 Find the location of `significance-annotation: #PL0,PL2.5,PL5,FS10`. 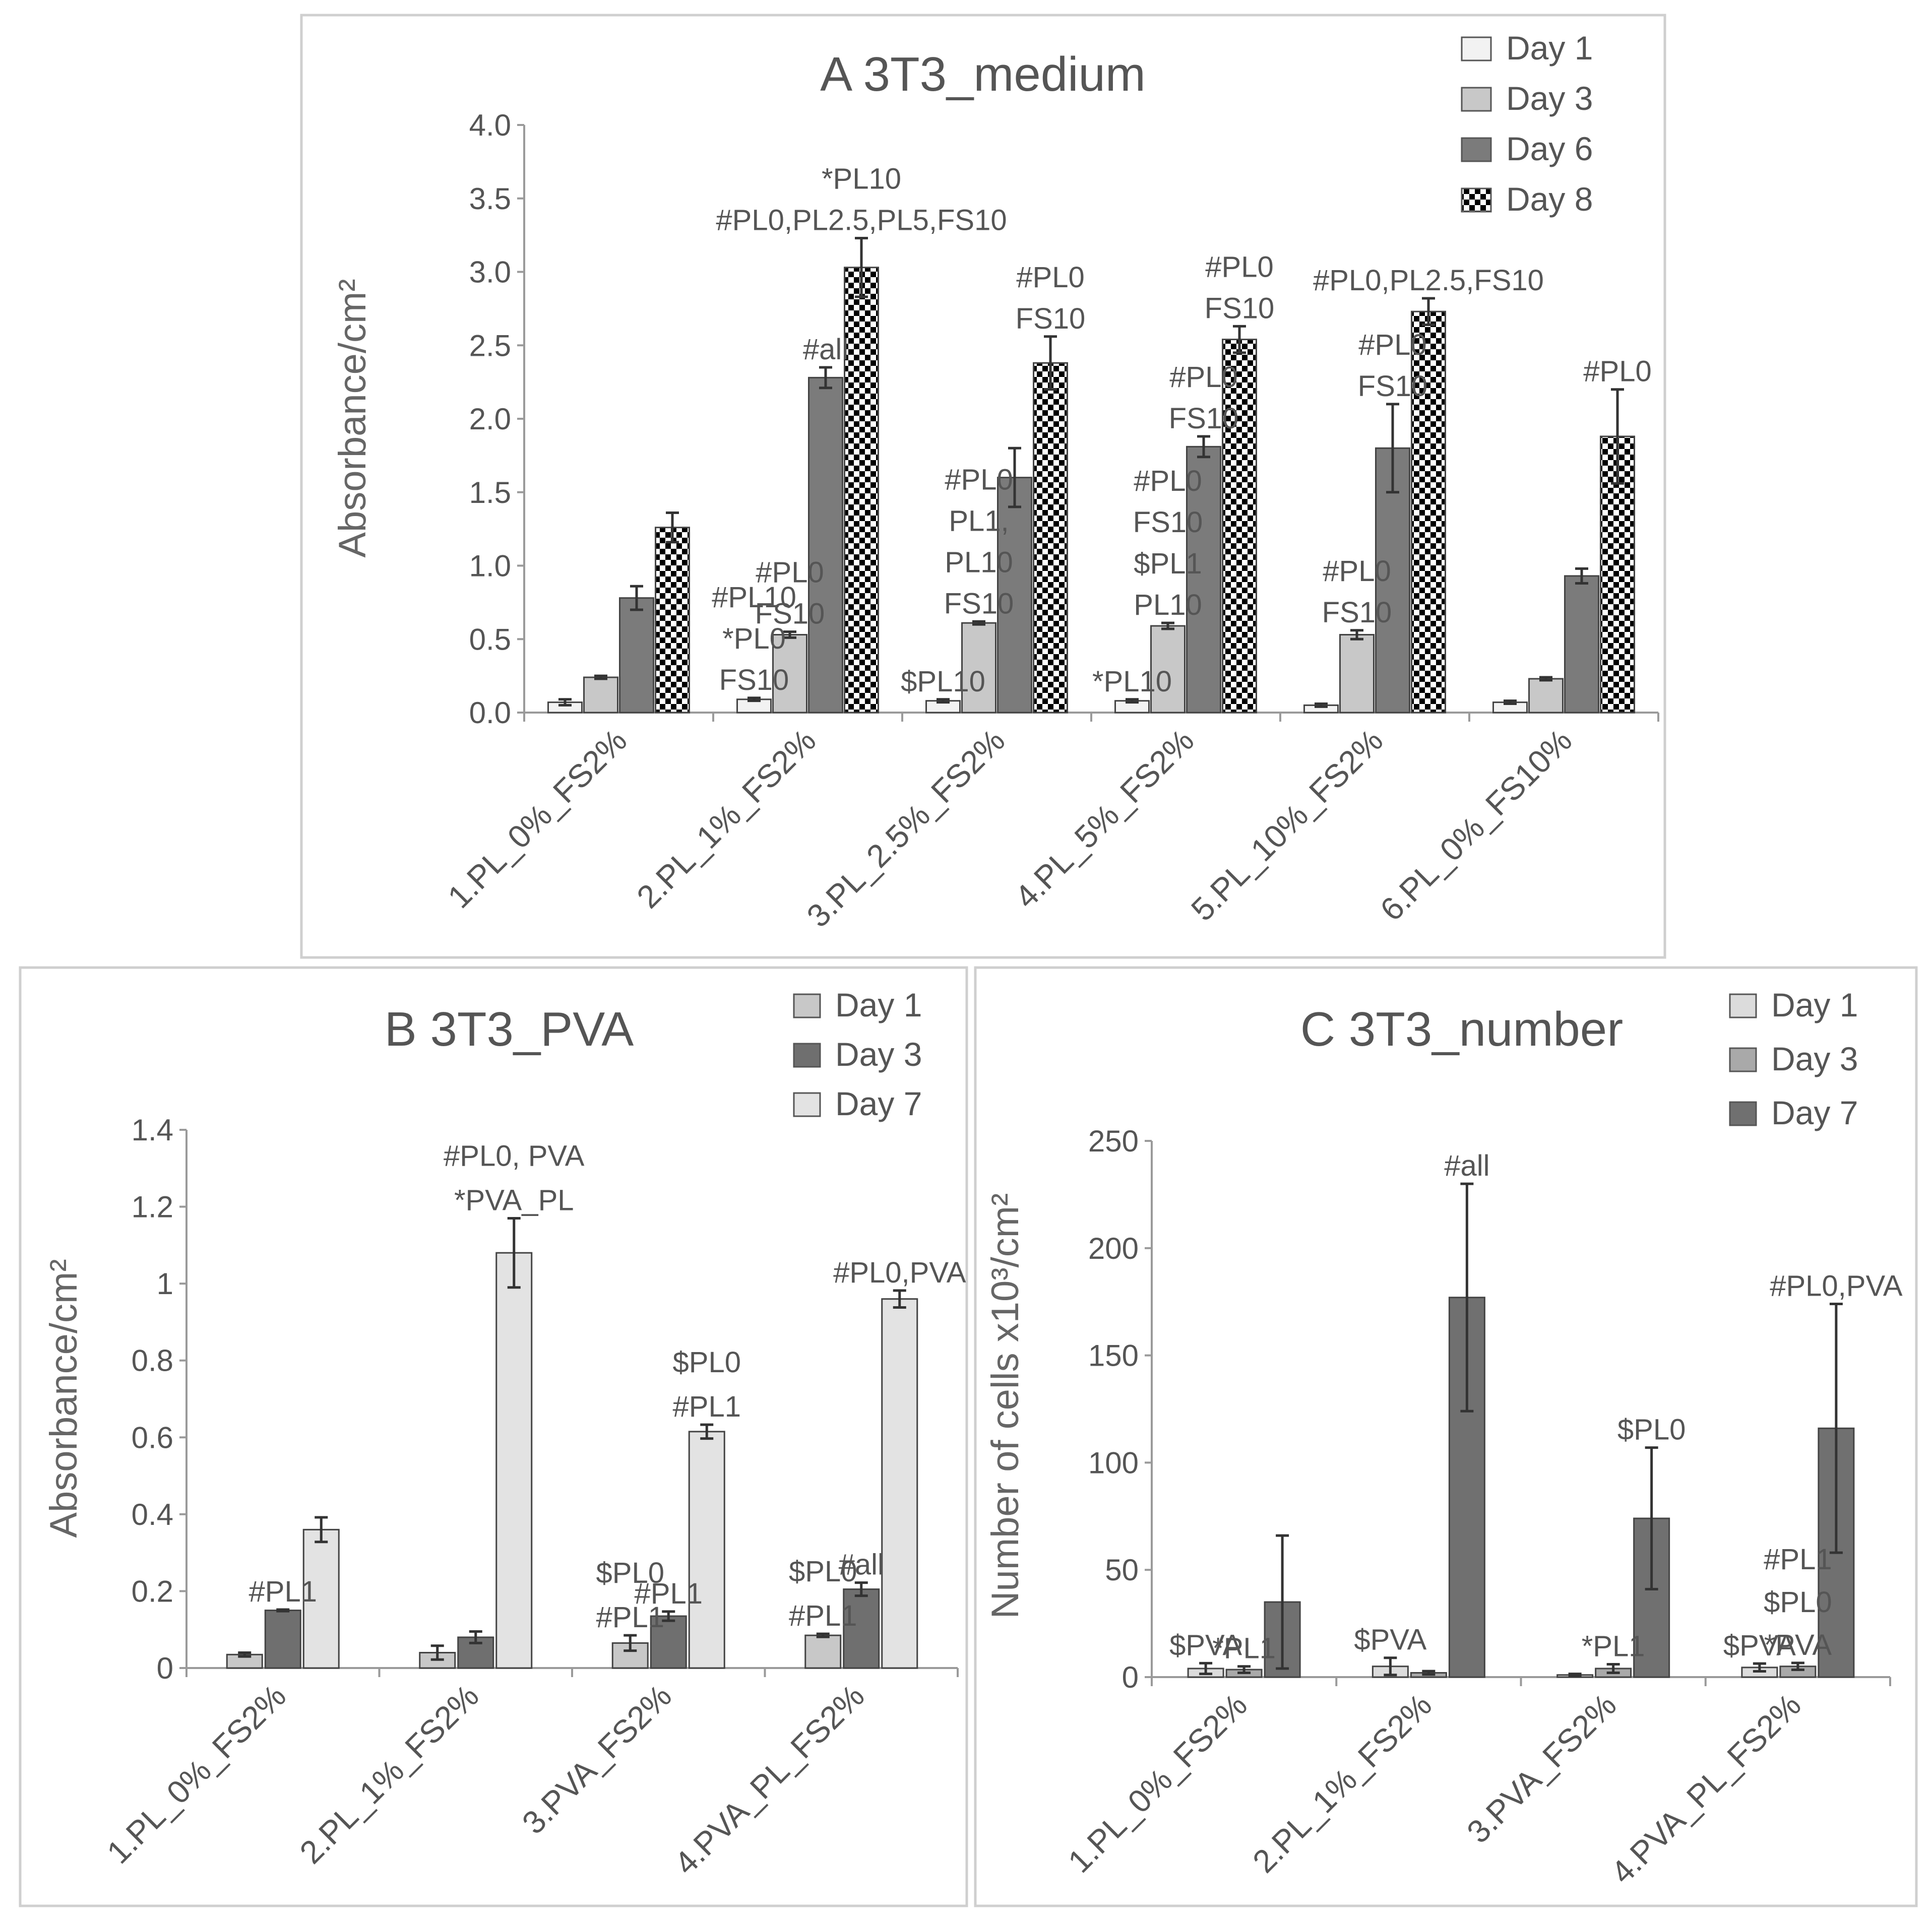

significance-annotation: #PL0,PL2.5,PL5,FS10 is located at coordinates (861, 220).